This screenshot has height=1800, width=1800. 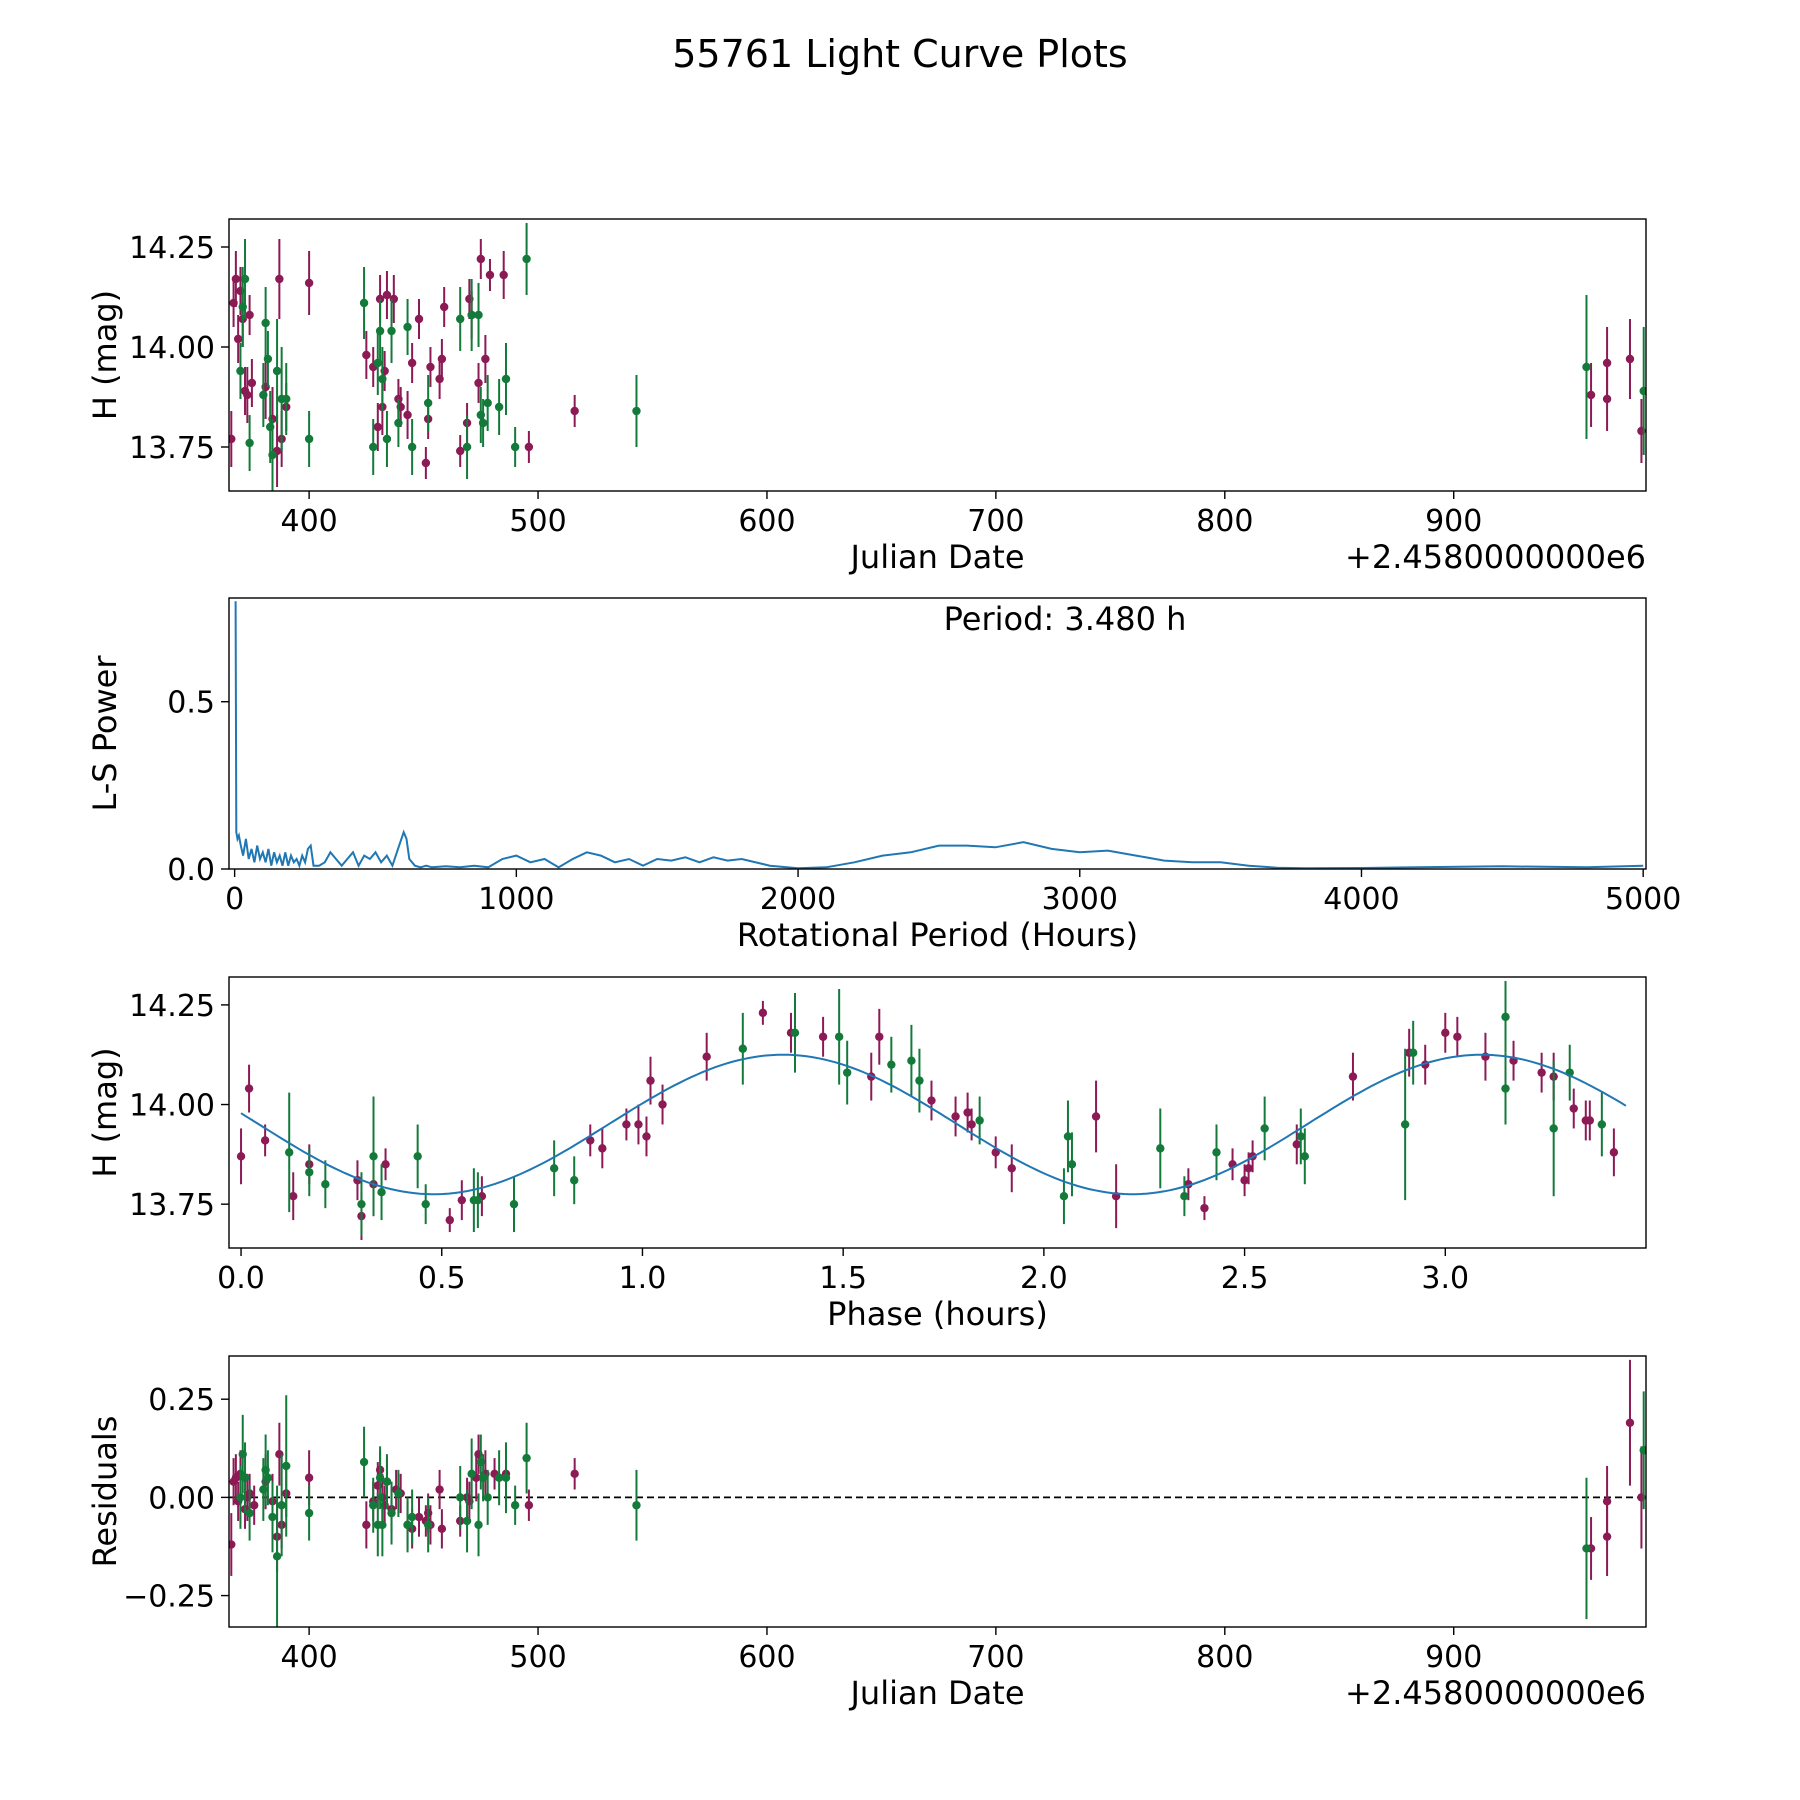 I want to click on y-tick-label: 0.00, so click(x=181, y=1498).